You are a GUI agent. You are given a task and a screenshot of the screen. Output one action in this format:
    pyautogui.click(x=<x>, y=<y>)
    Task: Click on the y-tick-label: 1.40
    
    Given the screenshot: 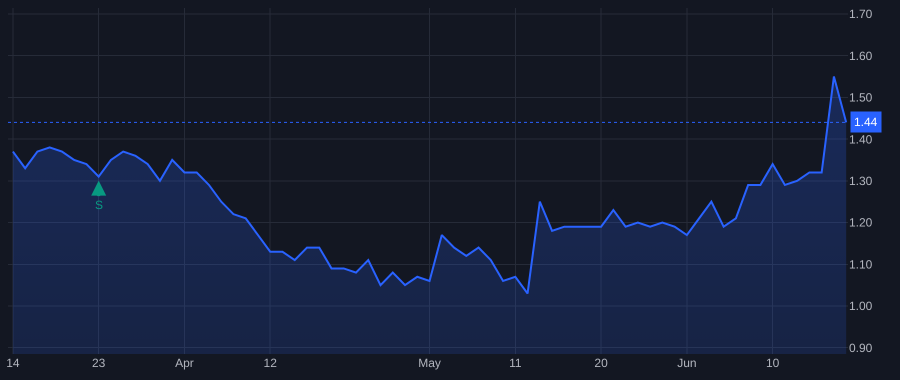 What is the action you would take?
    pyautogui.click(x=861, y=139)
    